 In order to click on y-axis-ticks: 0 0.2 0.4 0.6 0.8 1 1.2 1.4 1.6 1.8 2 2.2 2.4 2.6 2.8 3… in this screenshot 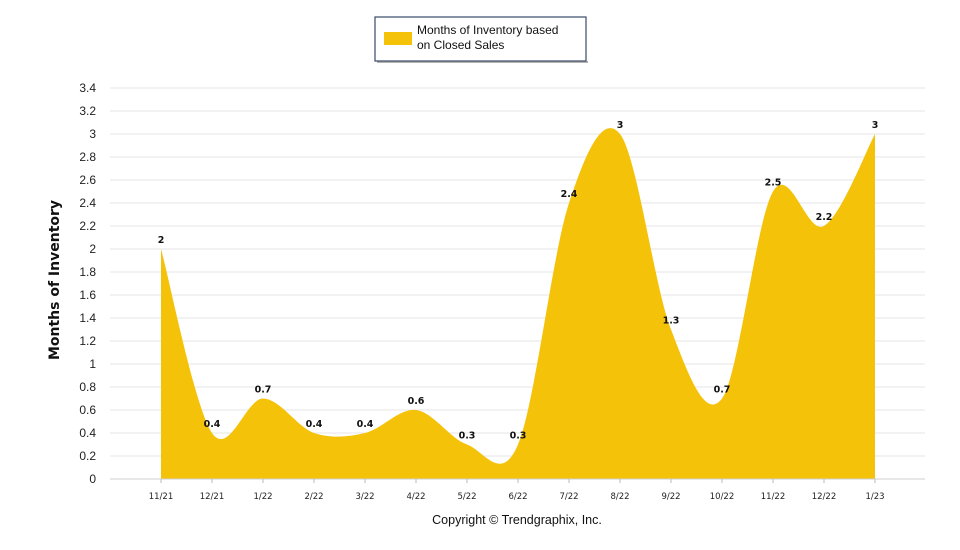, I will do `click(87, 283)`.